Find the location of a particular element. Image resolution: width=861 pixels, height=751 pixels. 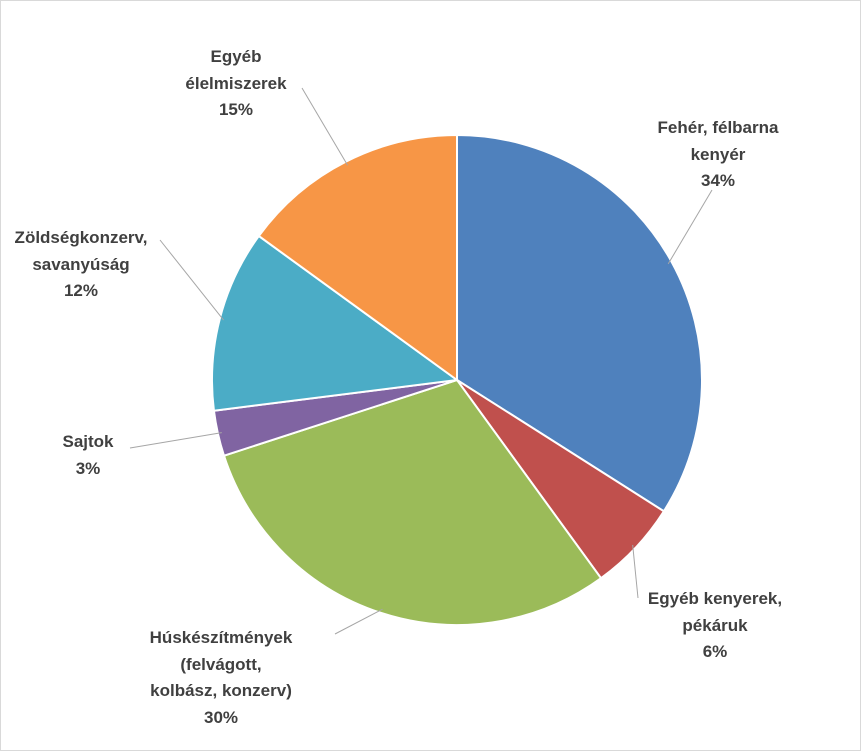

value-label: 6% is located at coordinates (715, 651).